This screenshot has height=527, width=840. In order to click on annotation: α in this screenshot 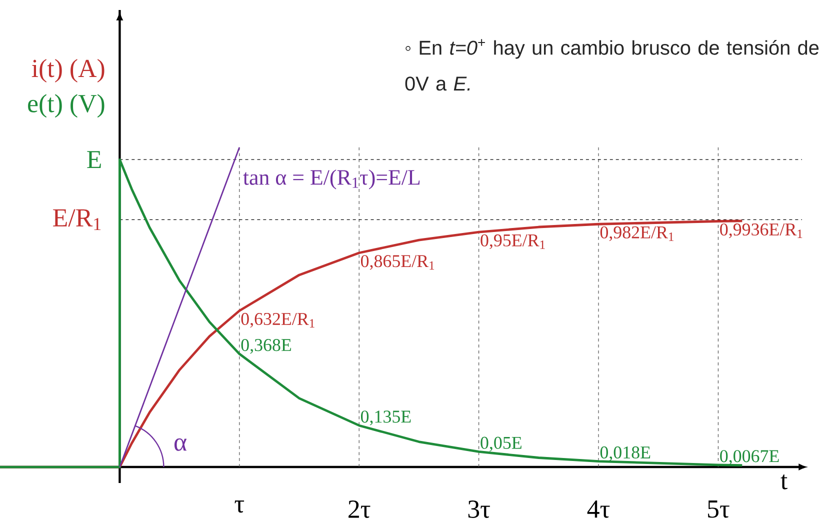, I will do `click(180, 444)`.